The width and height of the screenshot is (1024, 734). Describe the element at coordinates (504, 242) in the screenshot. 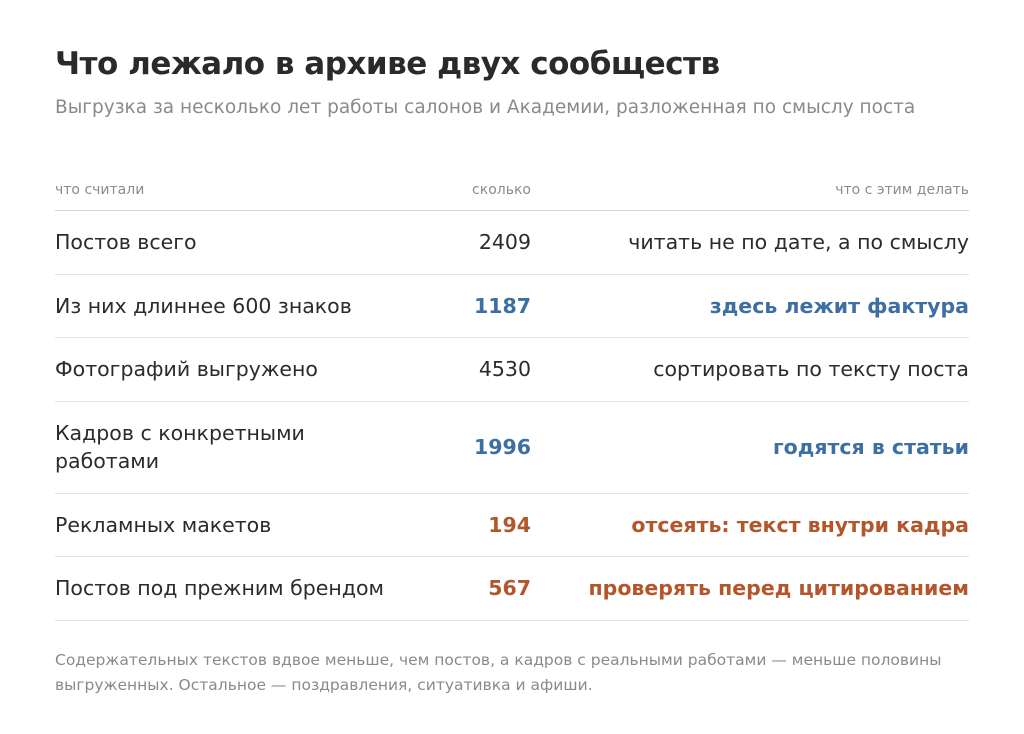

I see `row-count: 2409` at that location.